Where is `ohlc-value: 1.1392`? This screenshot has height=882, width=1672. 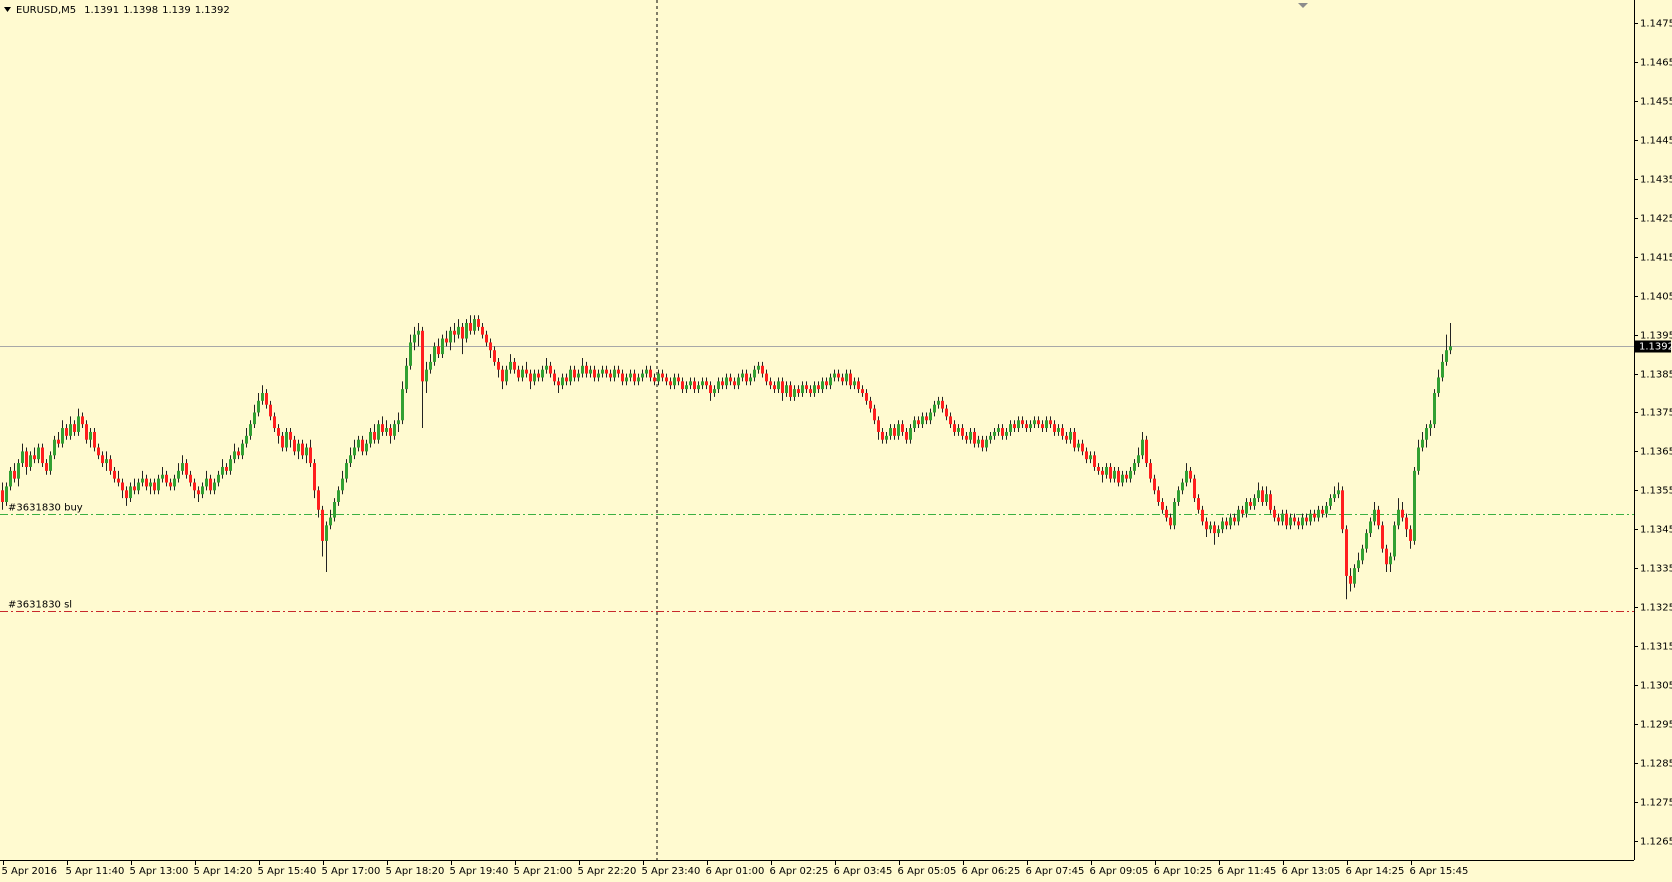
ohlc-value: 1.1392 is located at coordinates (212, 10).